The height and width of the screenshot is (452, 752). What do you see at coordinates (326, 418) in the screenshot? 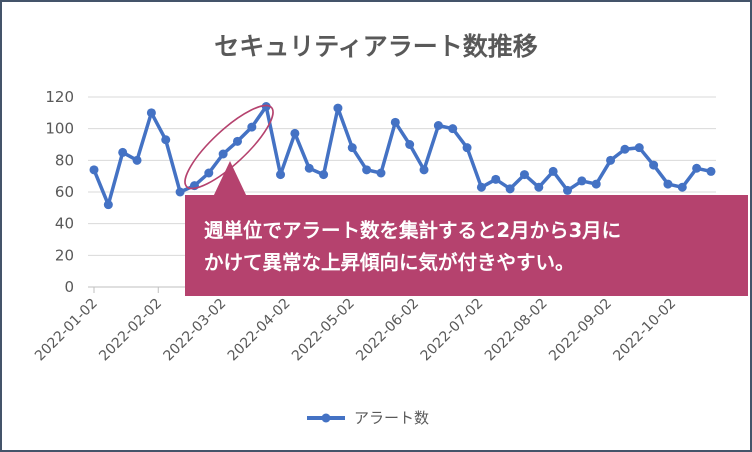
I see `legend-marker` at bounding box center [326, 418].